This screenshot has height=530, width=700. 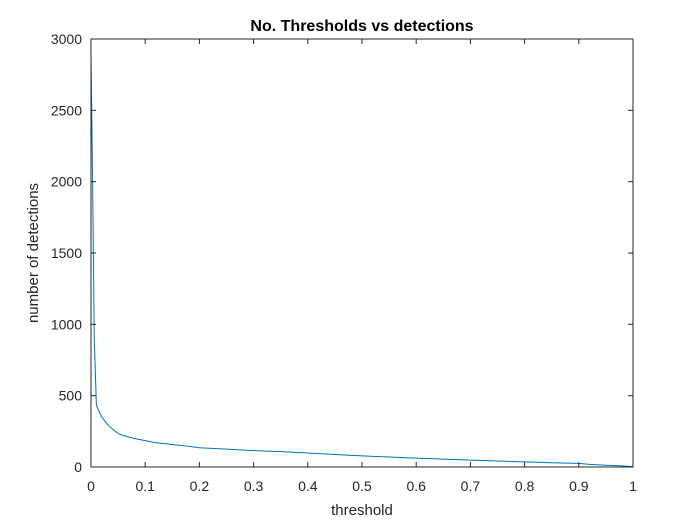 I want to click on x-tick-label: 0.5, so click(x=362, y=486).